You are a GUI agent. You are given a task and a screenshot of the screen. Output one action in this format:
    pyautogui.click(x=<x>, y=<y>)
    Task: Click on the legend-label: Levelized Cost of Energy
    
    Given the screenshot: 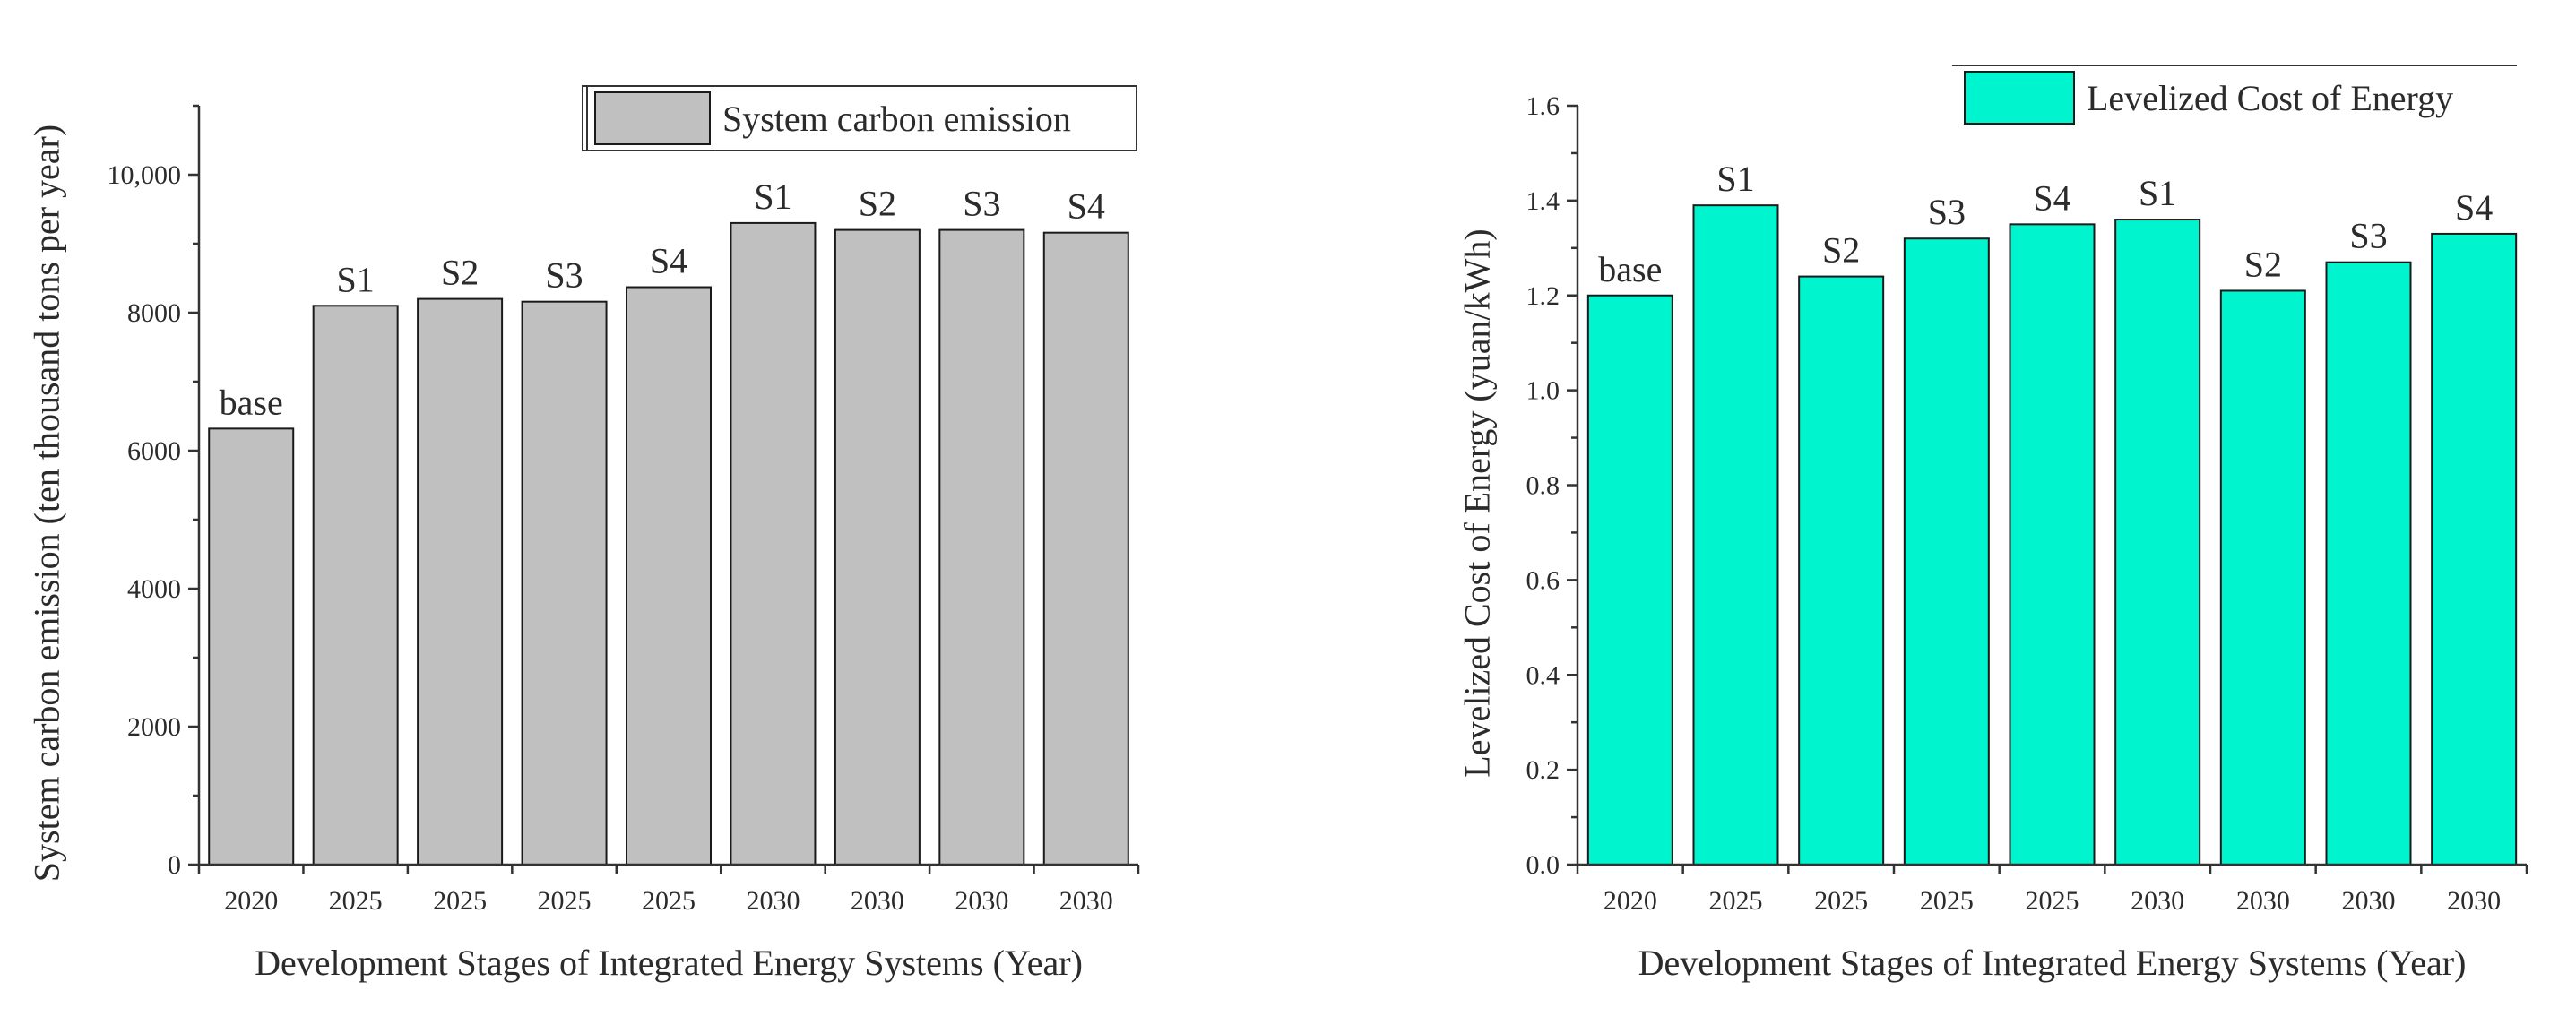 What is the action you would take?
    pyautogui.click(x=2270, y=98)
    